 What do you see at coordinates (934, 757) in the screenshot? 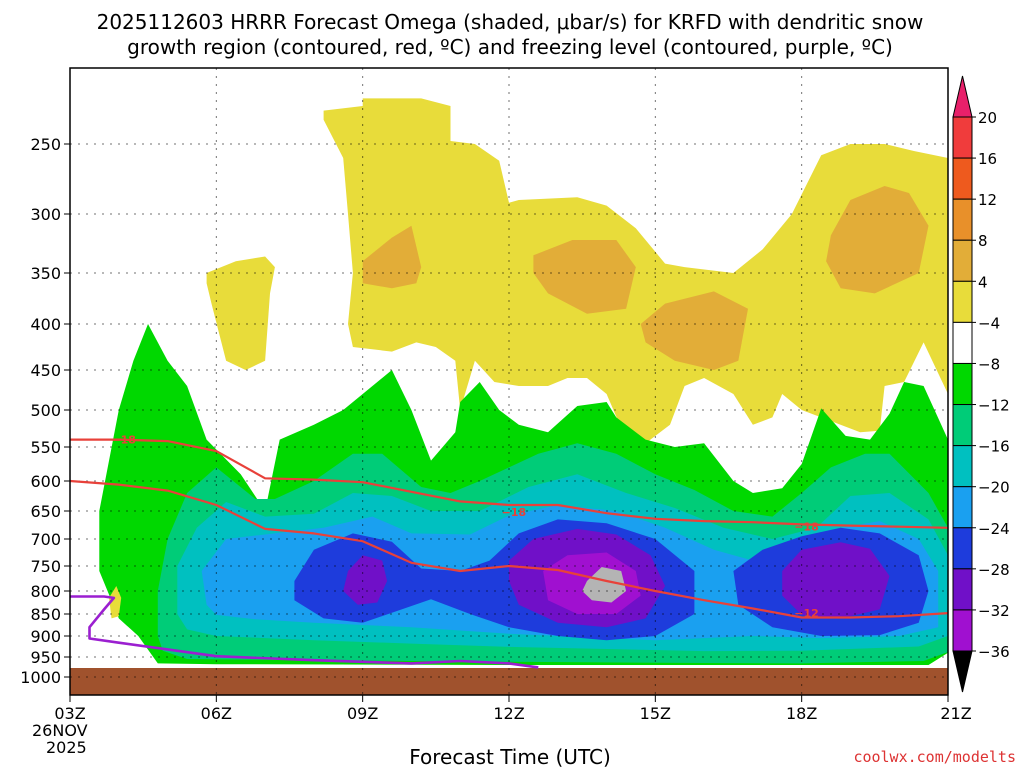
I see `credit-text: coolwx.com/modelts` at bounding box center [934, 757].